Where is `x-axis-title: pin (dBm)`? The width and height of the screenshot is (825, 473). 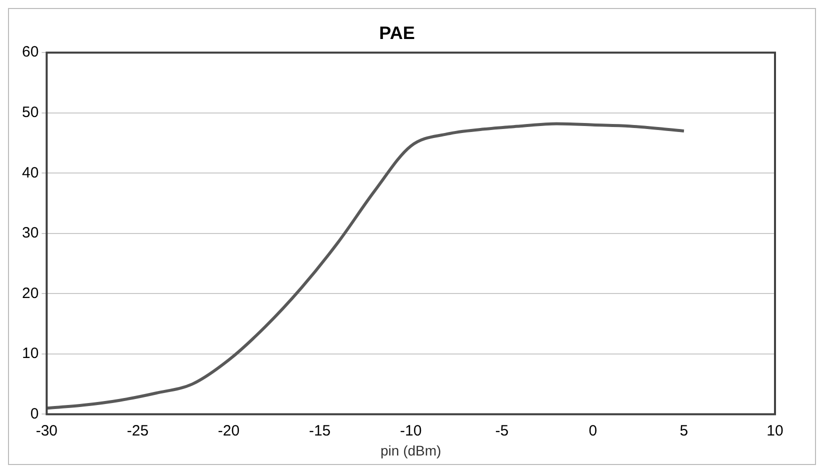
x-axis-title: pin (dBm) is located at coordinates (411, 450).